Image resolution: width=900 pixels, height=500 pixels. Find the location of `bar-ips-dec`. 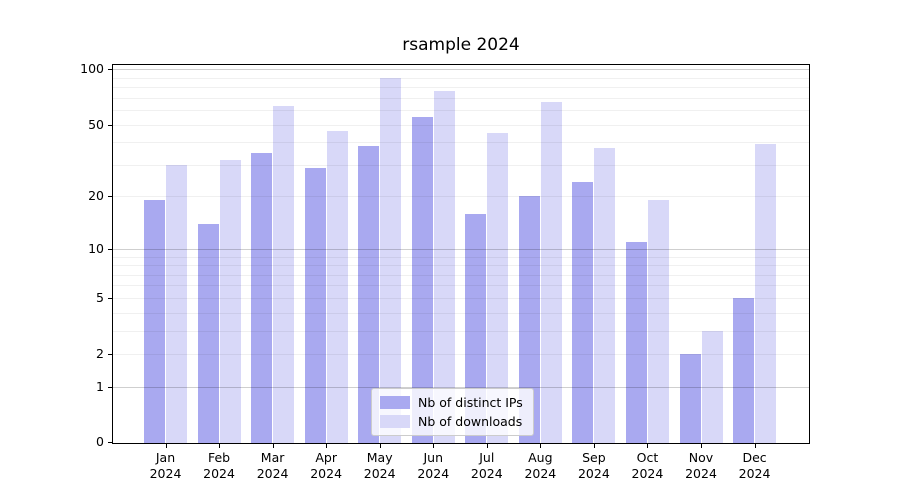

bar-ips-dec is located at coordinates (744, 370).